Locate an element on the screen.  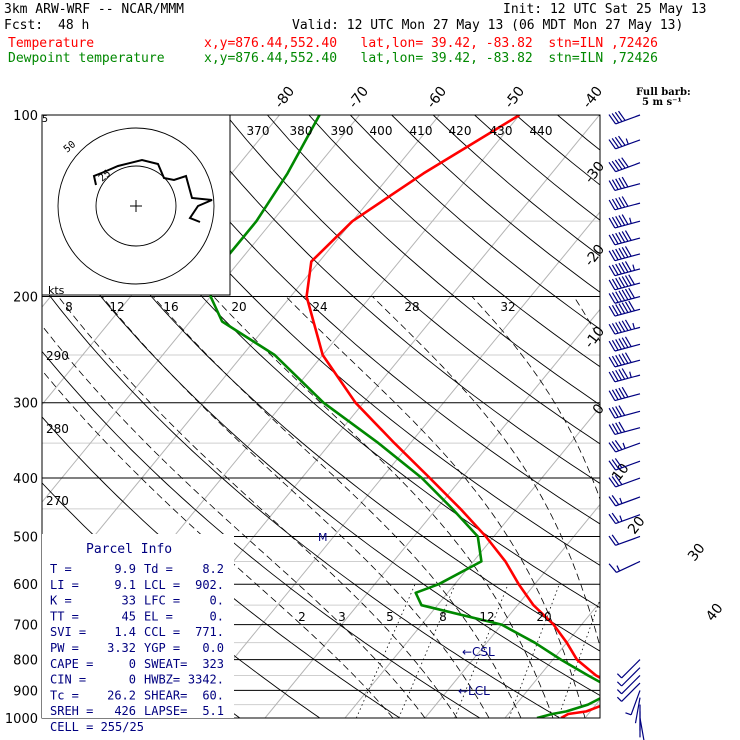
mixing-ratio-label: 8 is located at coordinates (69, 307).